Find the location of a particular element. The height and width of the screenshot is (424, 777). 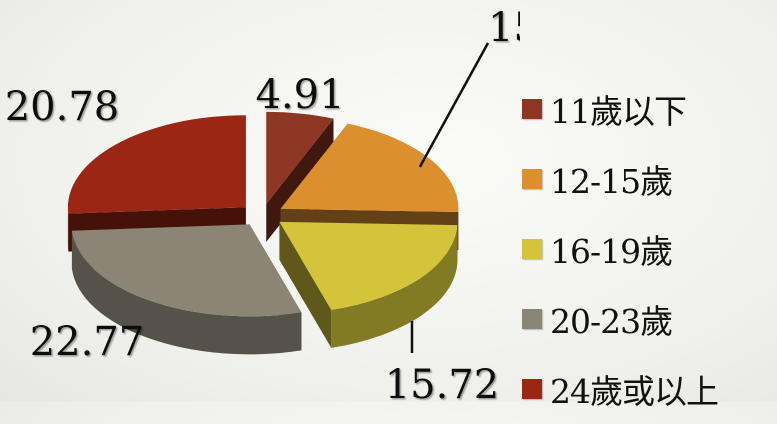

legend-item-1: 11歲以下 is located at coordinates (648, 109).